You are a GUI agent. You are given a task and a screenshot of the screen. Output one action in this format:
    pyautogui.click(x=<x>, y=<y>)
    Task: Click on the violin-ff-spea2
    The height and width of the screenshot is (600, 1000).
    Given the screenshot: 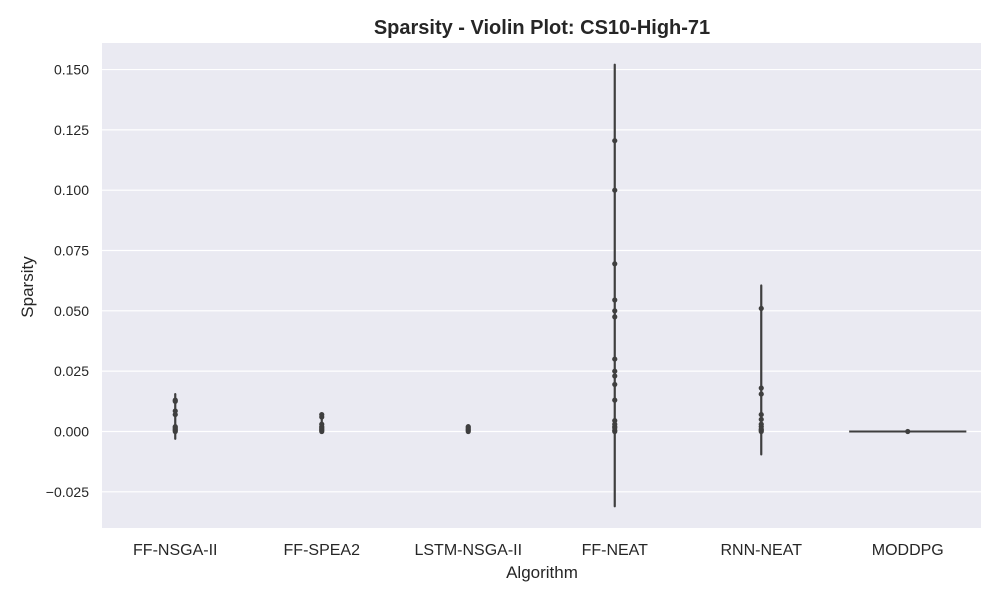 What is the action you would take?
    pyautogui.click(x=322, y=423)
    